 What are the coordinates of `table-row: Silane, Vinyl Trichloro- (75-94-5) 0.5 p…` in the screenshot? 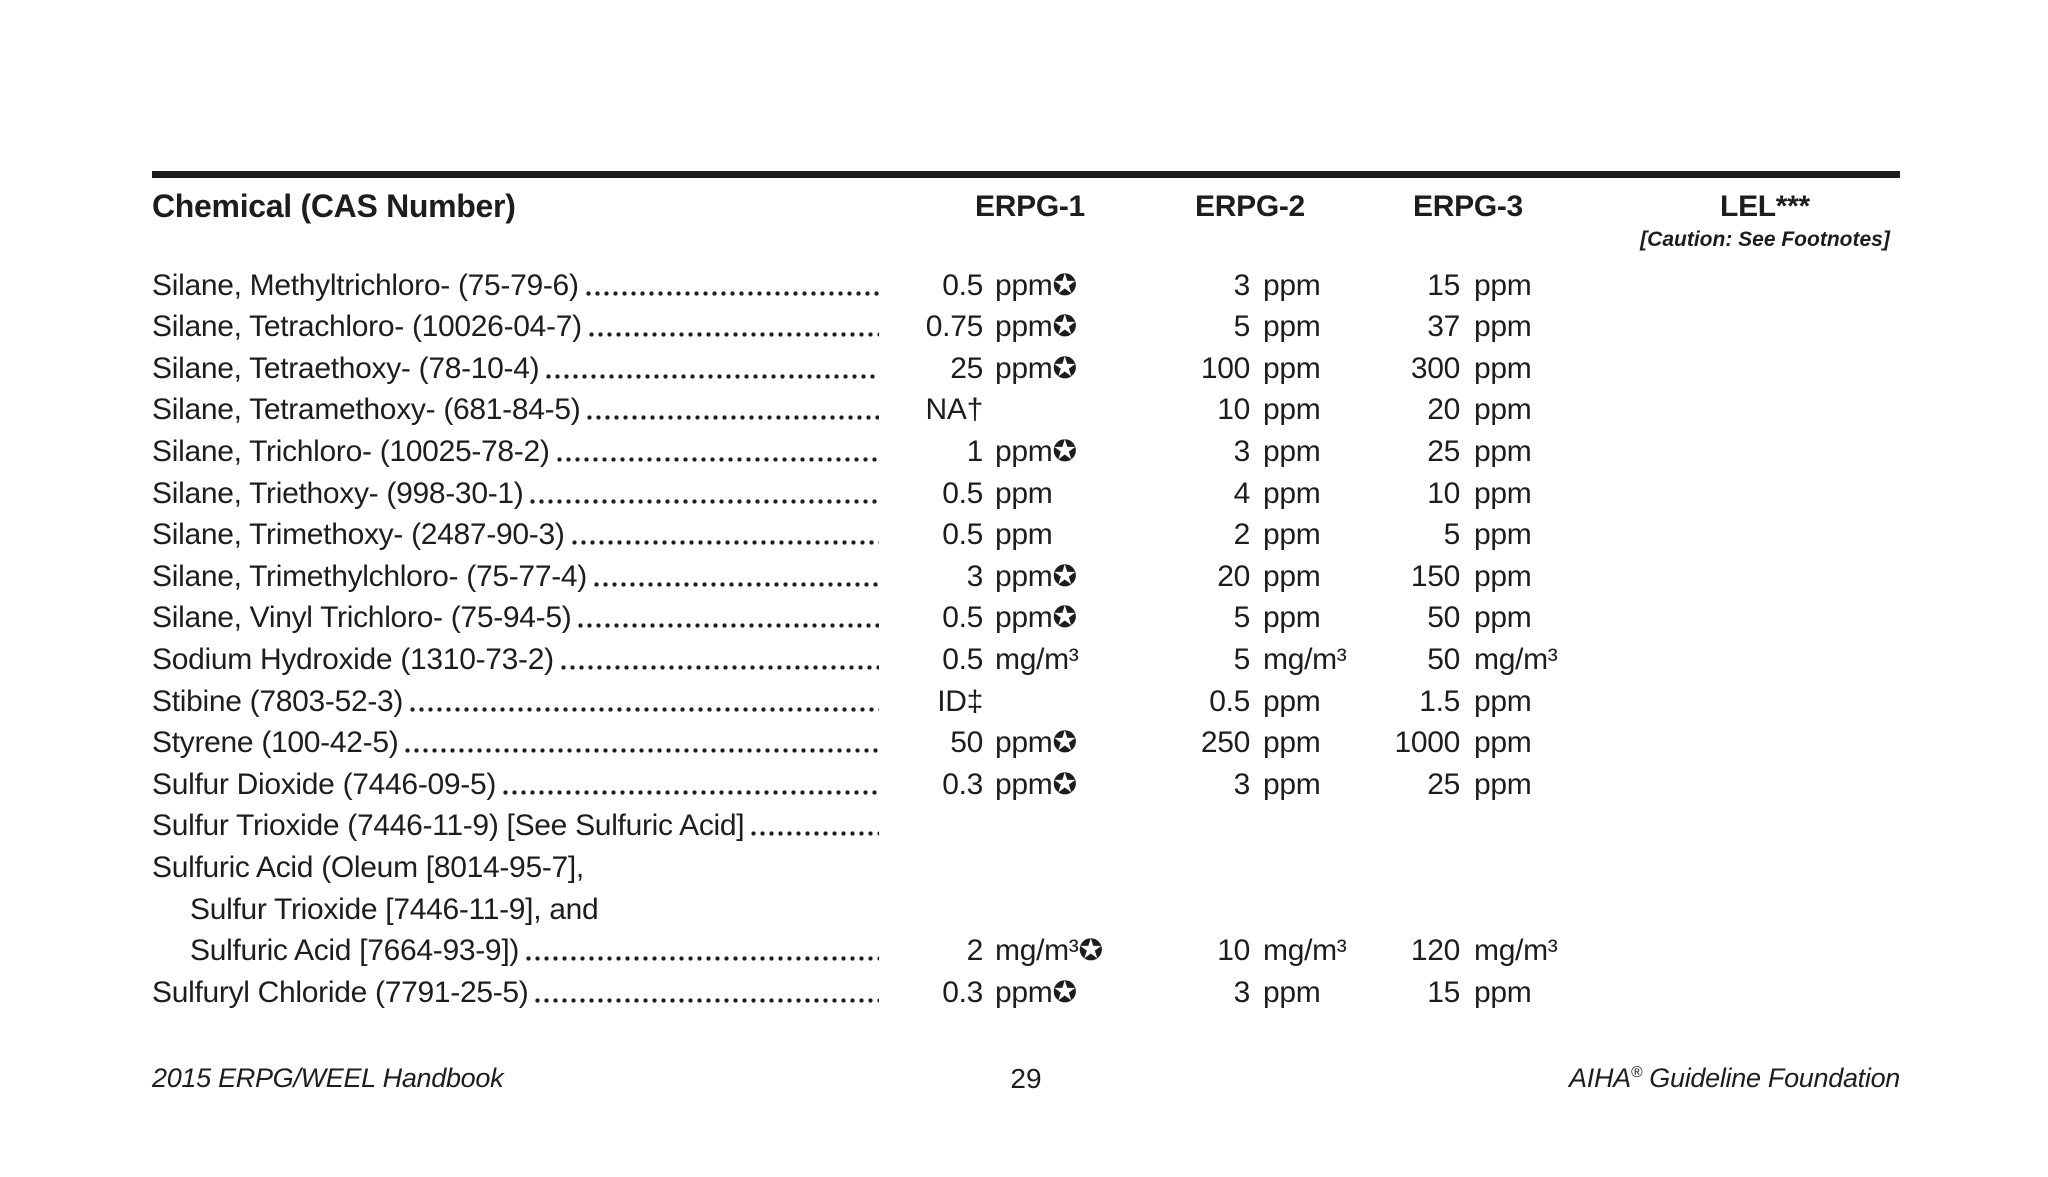 It's located at (1026, 616).